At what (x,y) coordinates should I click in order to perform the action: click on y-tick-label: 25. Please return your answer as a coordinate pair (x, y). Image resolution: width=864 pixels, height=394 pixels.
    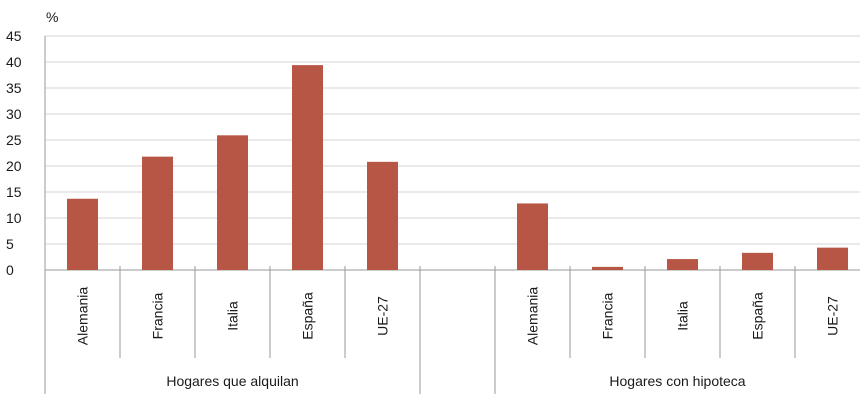
    Looking at the image, I should click on (14, 140).